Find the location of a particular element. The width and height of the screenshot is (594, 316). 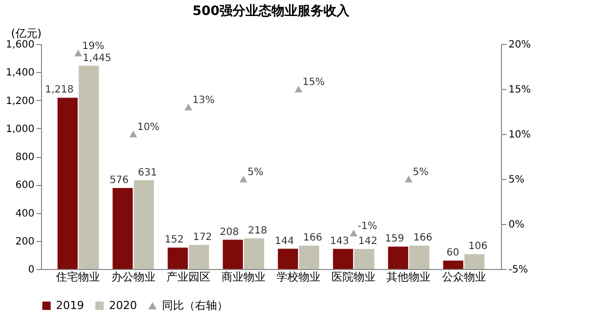

data-label: 218 is located at coordinates (258, 230).